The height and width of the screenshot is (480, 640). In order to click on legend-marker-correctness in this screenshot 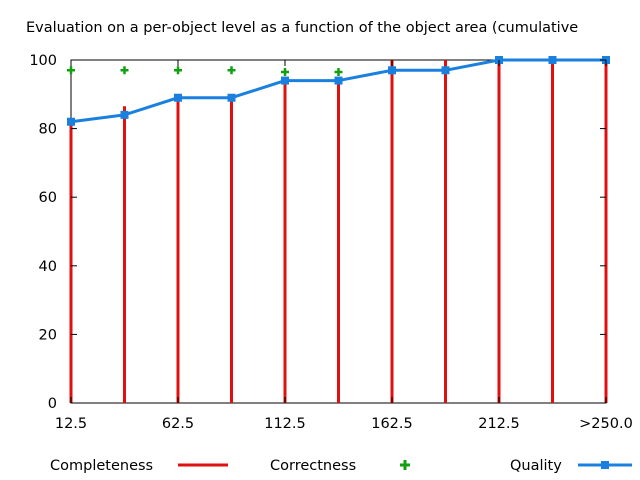, I will do `click(405, 465)`.